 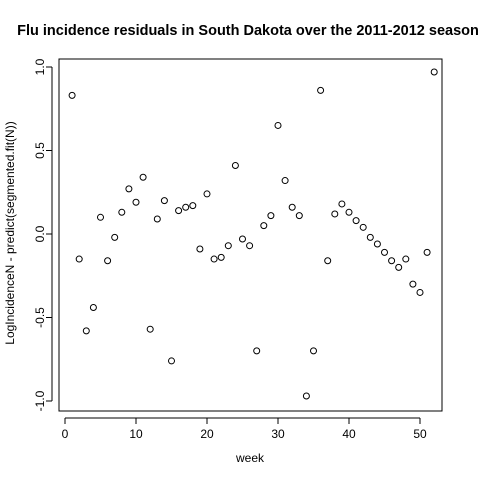 I want to click on y-axis: -1.0 -0.5 0.0 0.5 1.0, so click(x=43, y=234).